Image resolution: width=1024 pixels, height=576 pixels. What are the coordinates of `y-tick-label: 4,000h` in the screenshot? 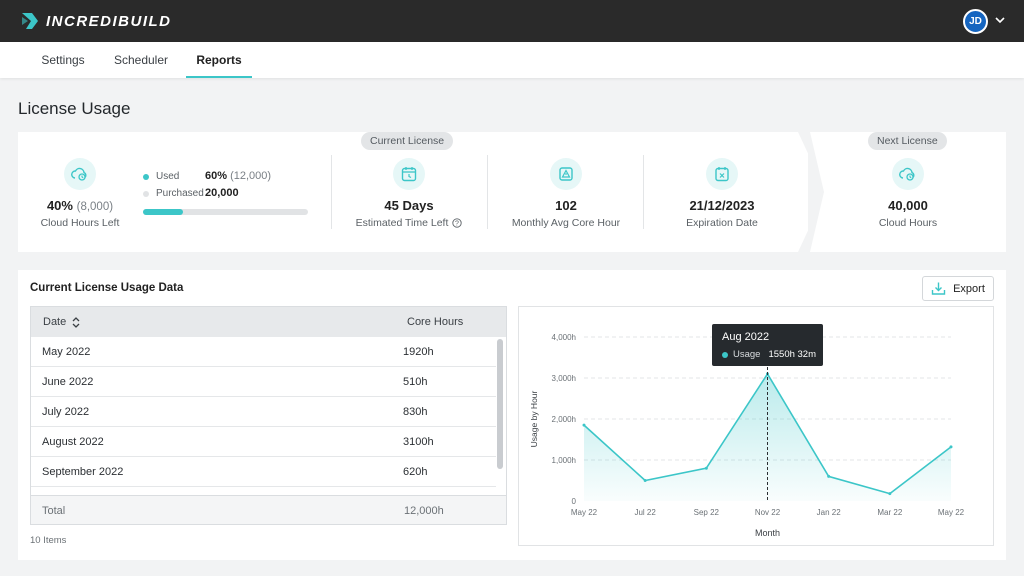 It's located at (564, 337).